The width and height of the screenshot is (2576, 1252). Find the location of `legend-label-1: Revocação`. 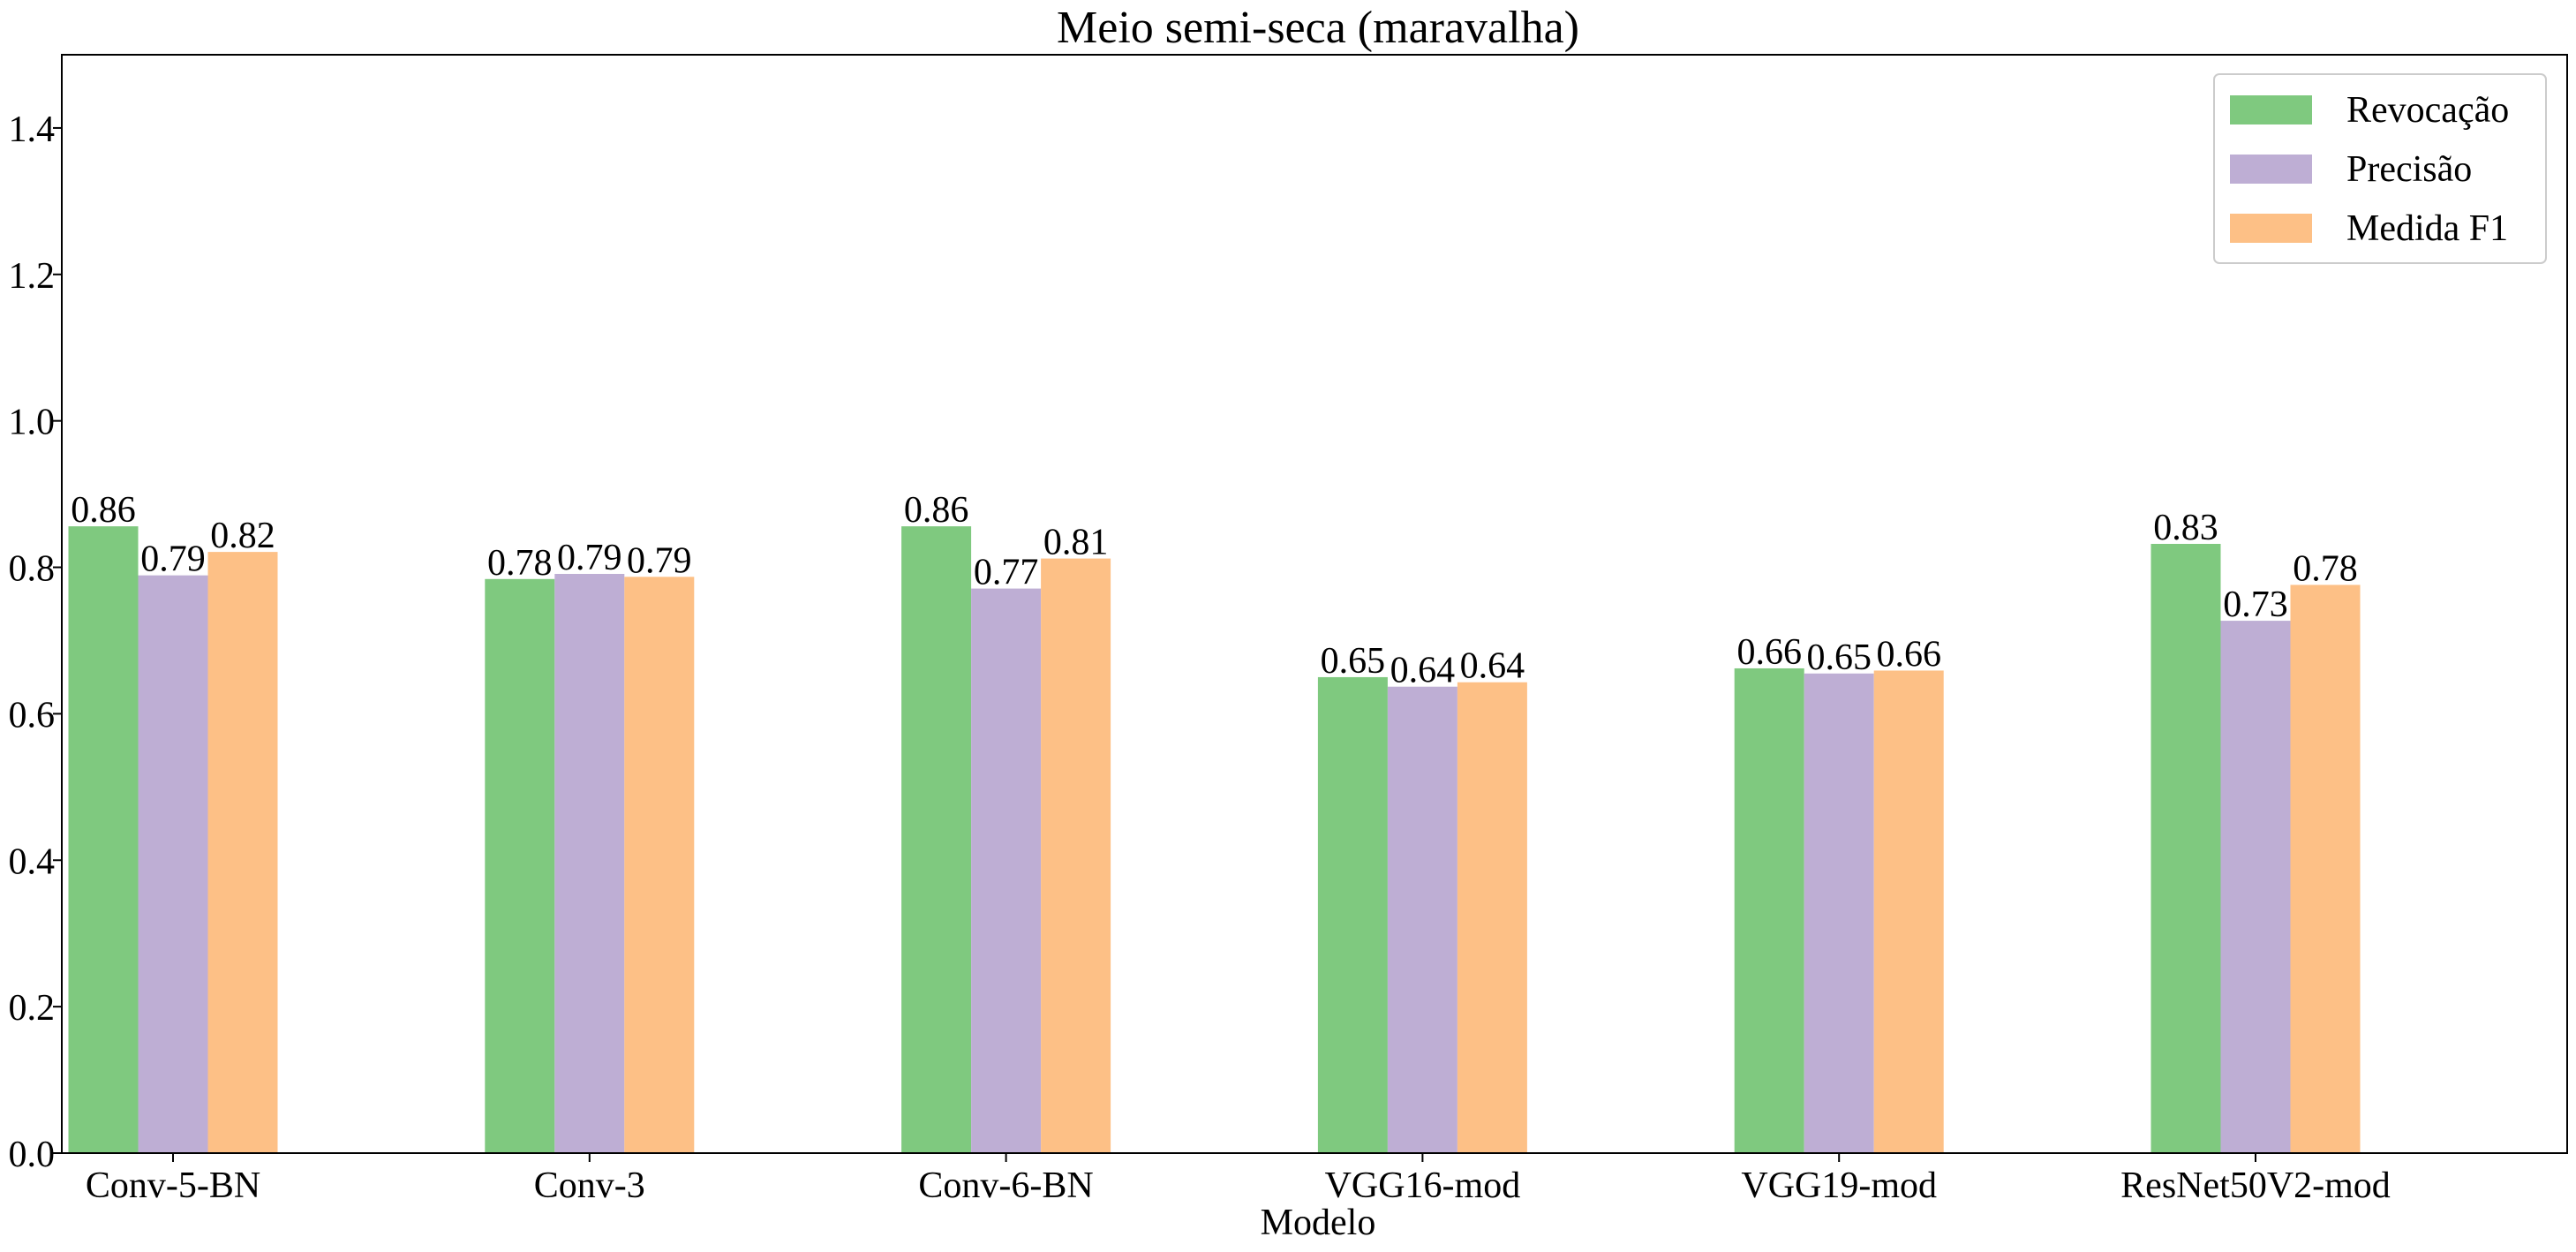

legend-label-1: Revocação is located at coordinates (2427, 110).